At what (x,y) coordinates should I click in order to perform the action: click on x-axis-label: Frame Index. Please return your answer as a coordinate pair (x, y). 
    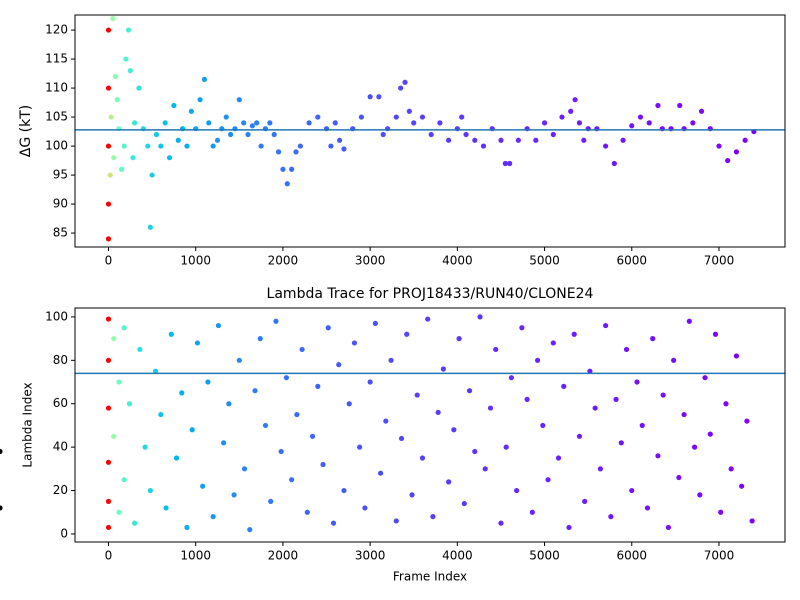
    Looking at the image, I should click on (430, 577).